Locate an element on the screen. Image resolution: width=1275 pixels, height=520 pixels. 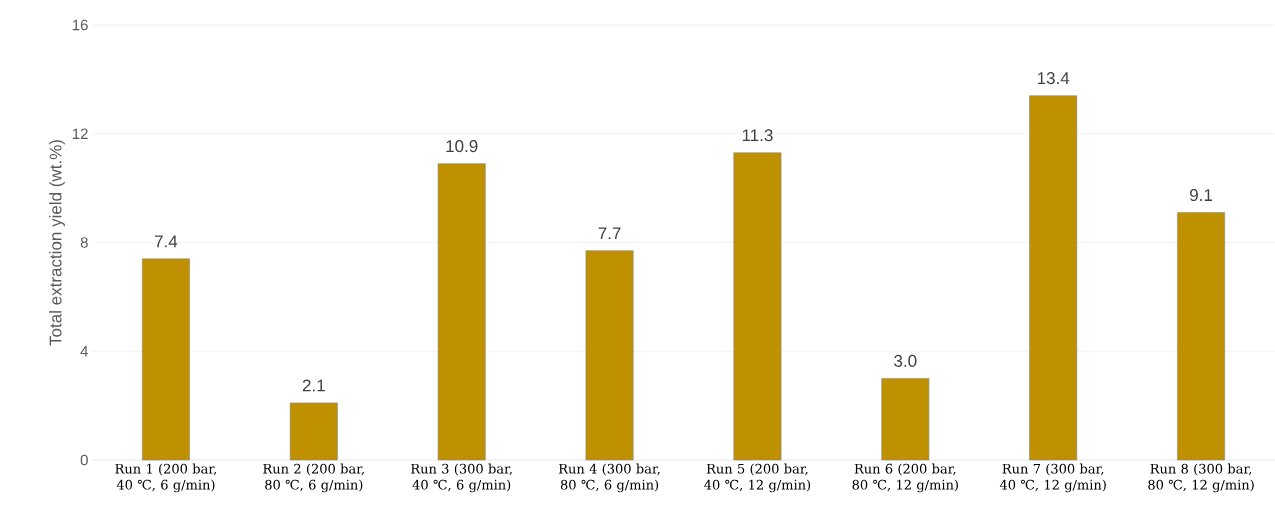
y-tick-label: 12 is located at coordinates (80, 133).